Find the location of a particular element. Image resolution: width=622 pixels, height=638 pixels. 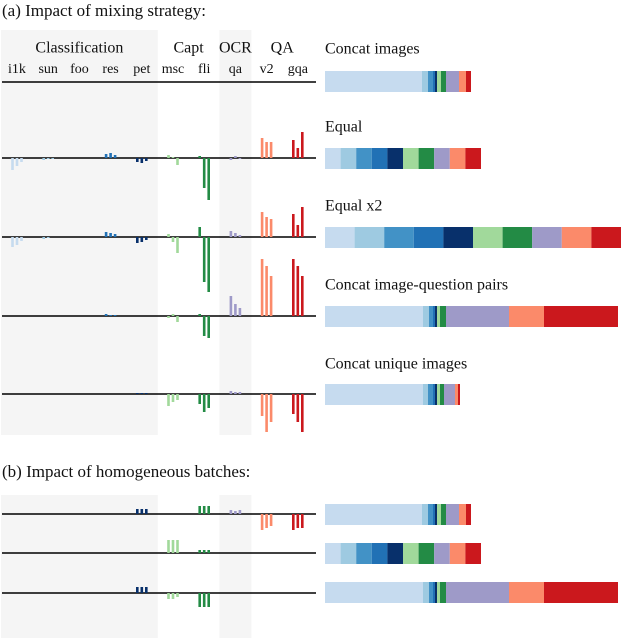

group-label: Classification is located at coordinates (79, 48).